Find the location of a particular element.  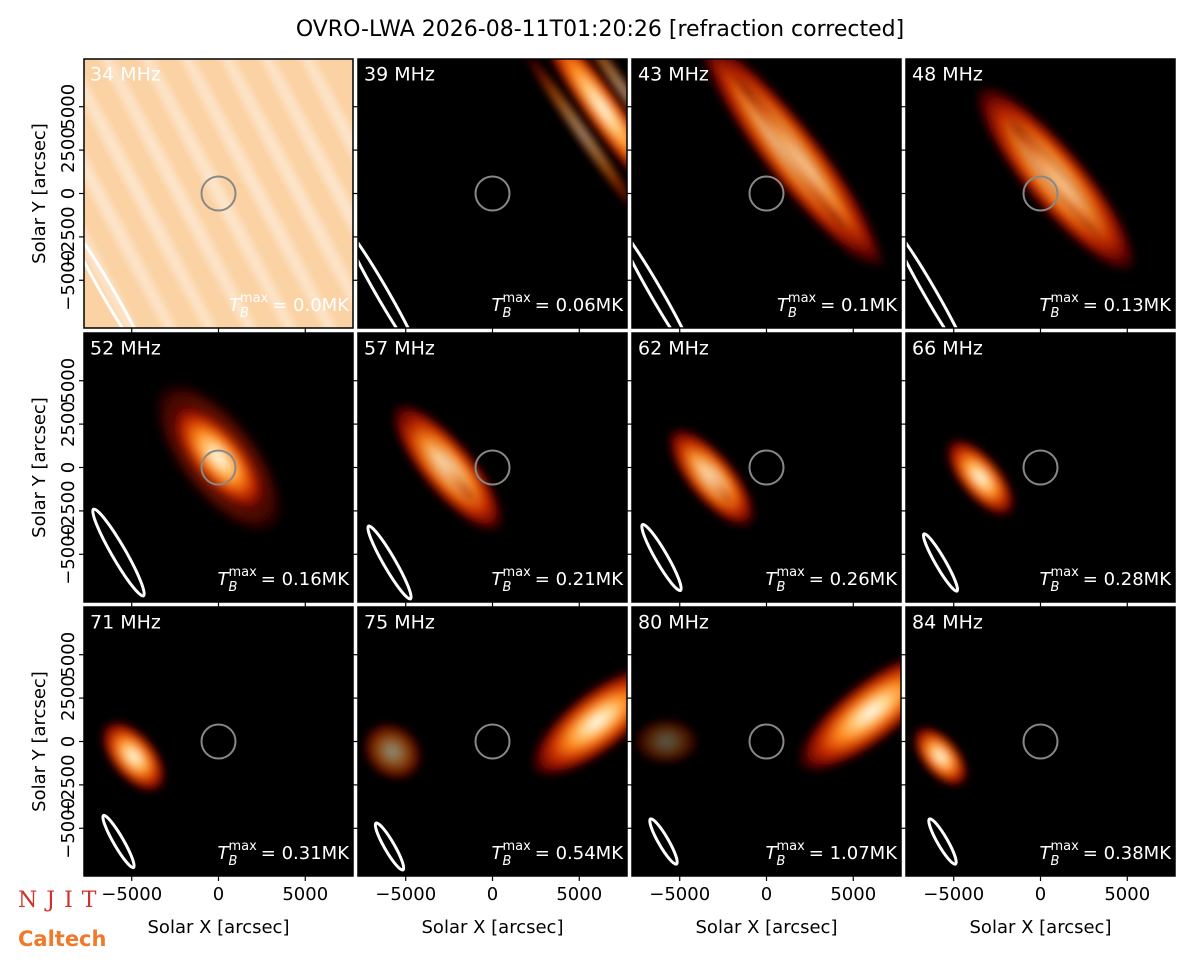

tb-max-annotation: TBmax = 0.16MK is located at coordinates (284, 580).